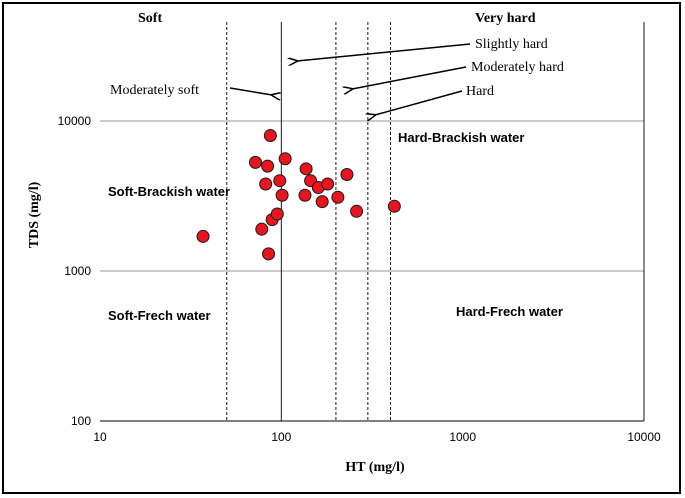 This screenshot has height=498, width=685. What do you see at coordinates (644, 437) in the screenshot?
I see `x-tick-label-10000: 10000` at bounding box center [644, 437].